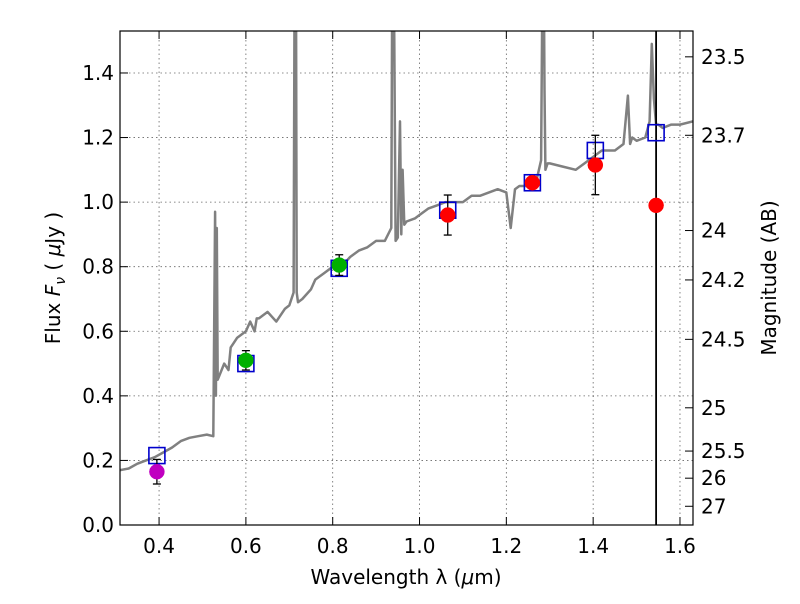  I want to click on mag-tick-label: 27, so click(713, 506).